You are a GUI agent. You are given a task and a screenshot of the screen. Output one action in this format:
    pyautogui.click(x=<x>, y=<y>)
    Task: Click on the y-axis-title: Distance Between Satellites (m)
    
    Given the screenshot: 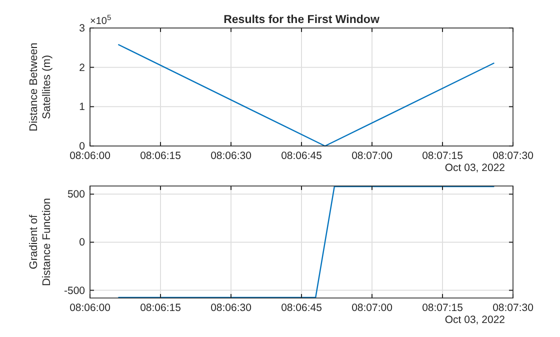 What is the action you would take?
    pyautogui.click(x=40, y=87)
    